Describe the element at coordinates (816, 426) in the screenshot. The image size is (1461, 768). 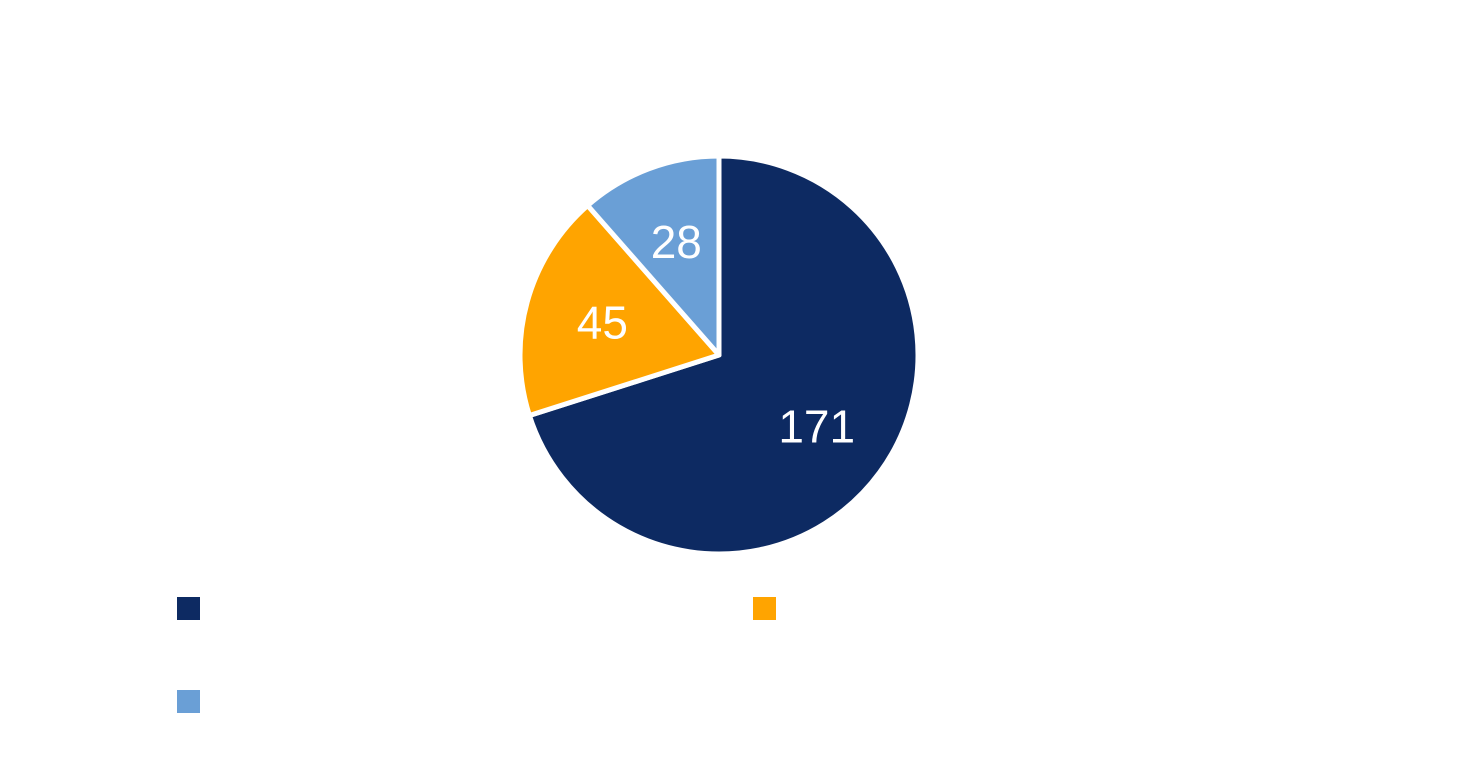
I see `pie-data-label-1: 171` at that location.